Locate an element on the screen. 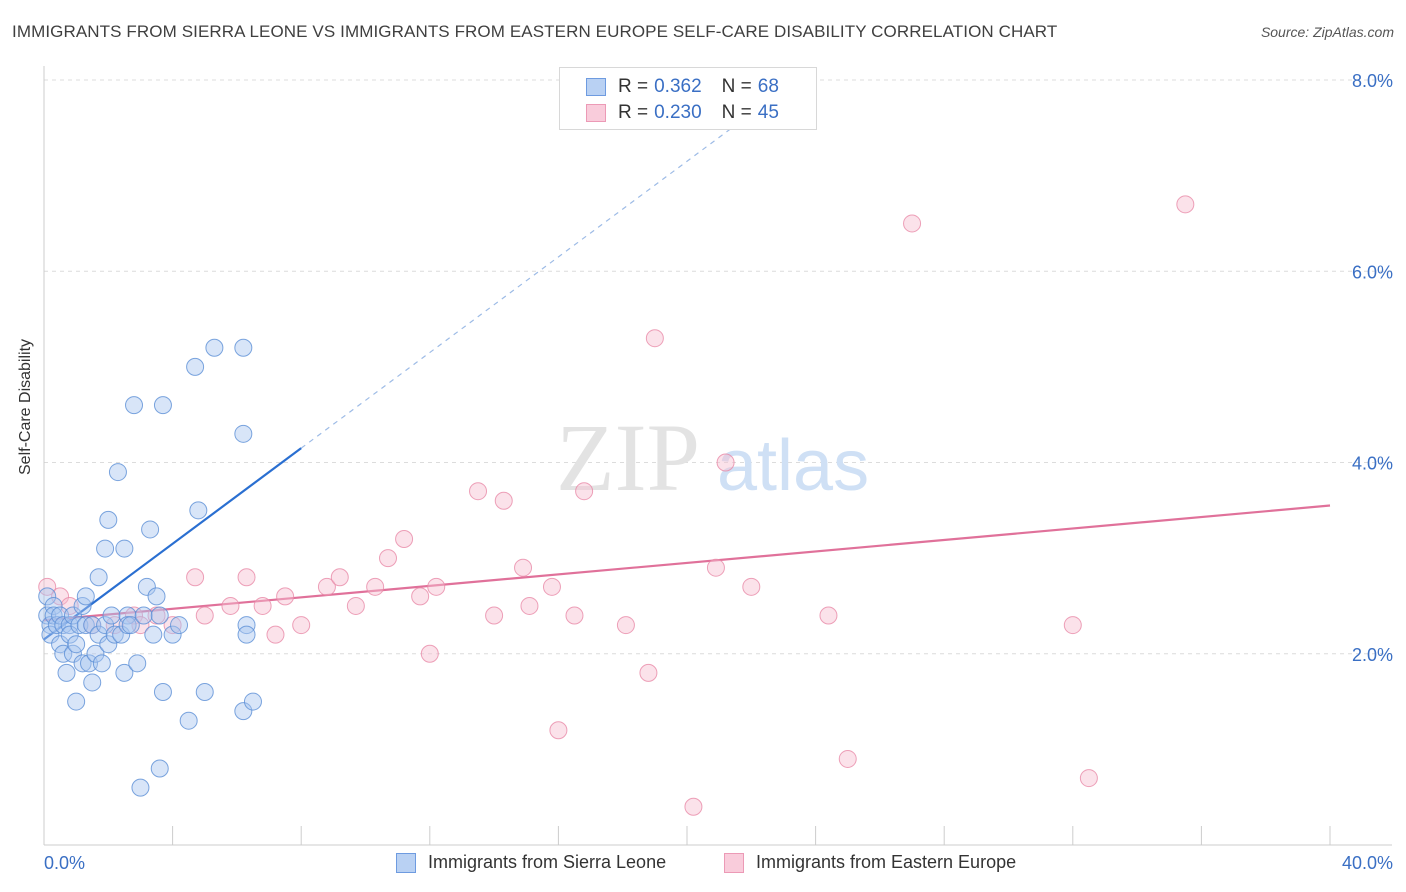 This screenshot has height=892, width=1406. x-tick-label: 40.0% is located at coordinates (1367, 863).